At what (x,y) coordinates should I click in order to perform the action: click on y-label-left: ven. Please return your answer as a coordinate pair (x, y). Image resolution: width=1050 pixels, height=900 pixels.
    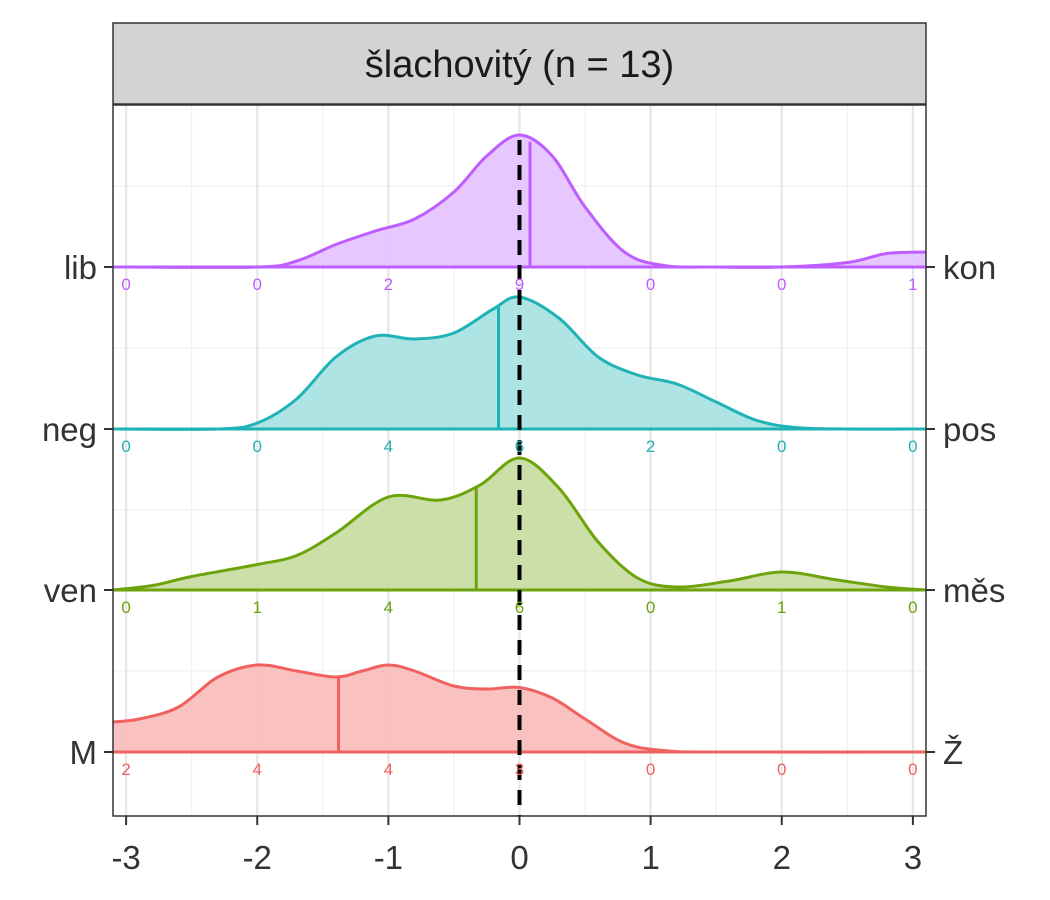
    Looking at the image, I should click on (70, 590).